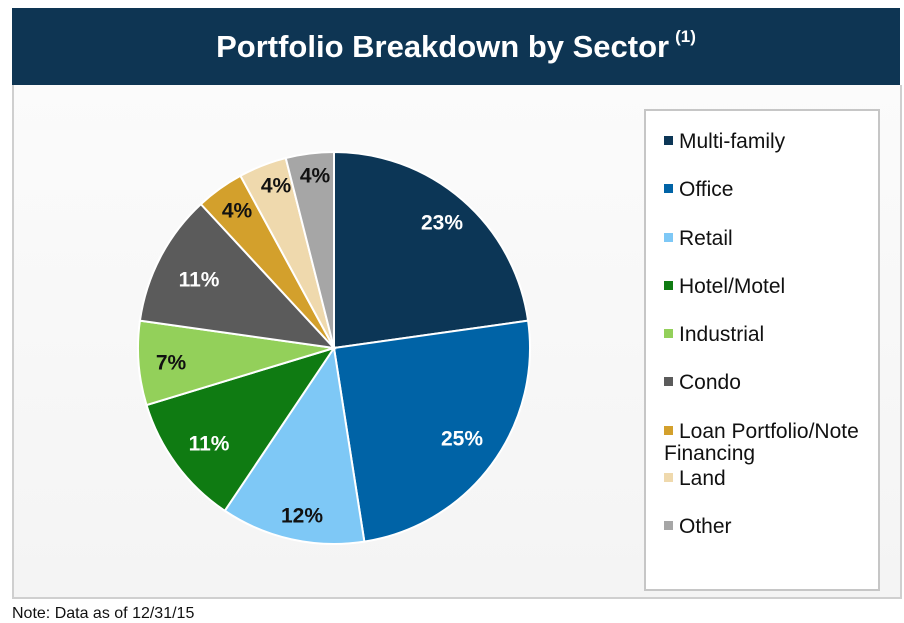  What do you see at coordinates (294, 445) in the screenshot?
I see `pie-slice-retail` at bounding box center [294, 445].